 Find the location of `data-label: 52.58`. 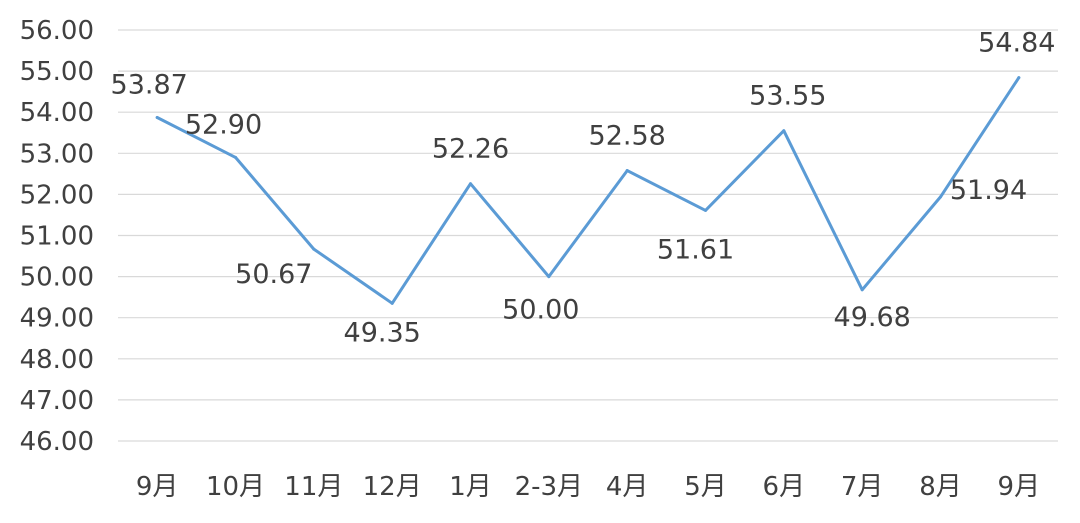

data-label: 52.58 is located at coordinates (627, 136).